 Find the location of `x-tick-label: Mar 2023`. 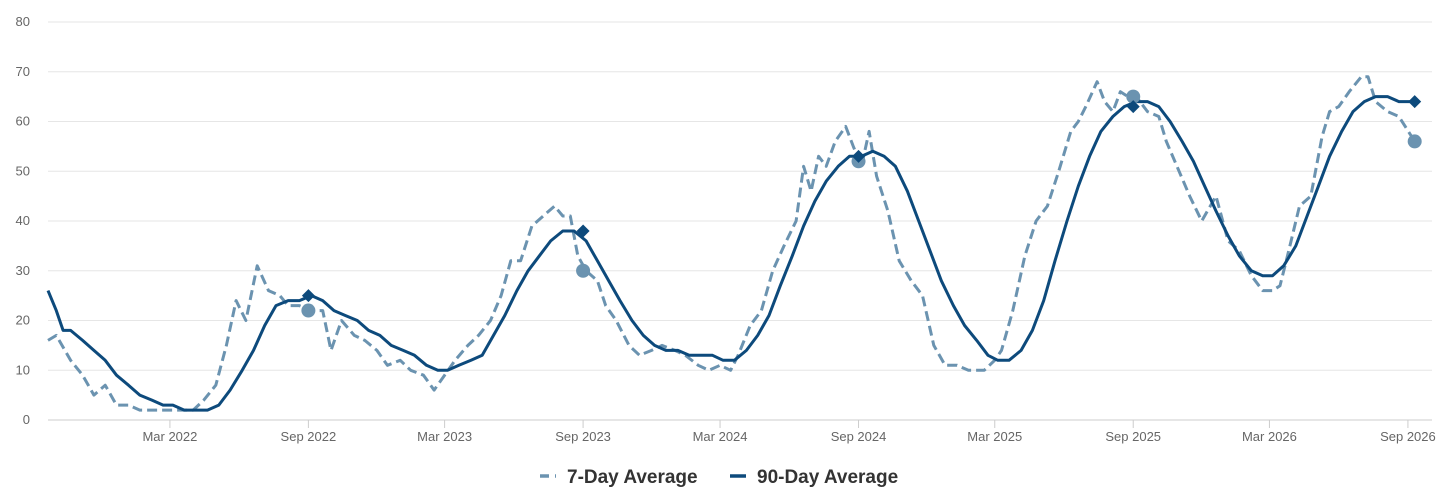

x-tick-label: Mar 2023 is located at coordinates (444, 436).